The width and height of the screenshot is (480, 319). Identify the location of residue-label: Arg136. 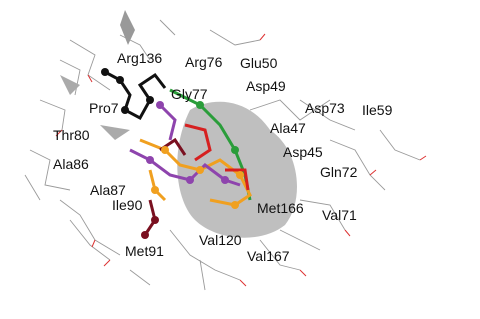
(139, 58).